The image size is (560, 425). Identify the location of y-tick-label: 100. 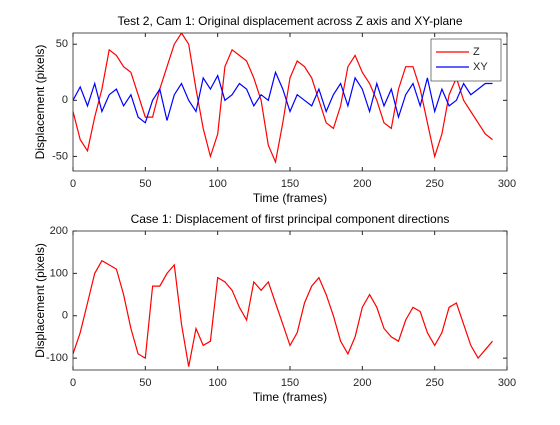
(59, 273).